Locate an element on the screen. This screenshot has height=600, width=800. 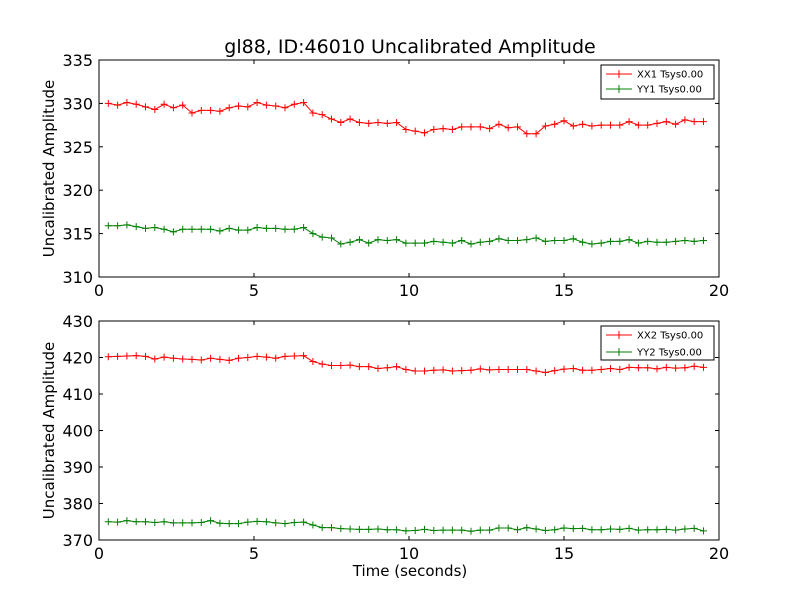
bottom-legend-label-xx2: XX2 Tsys0.00 is located at coordinates (670, 336).